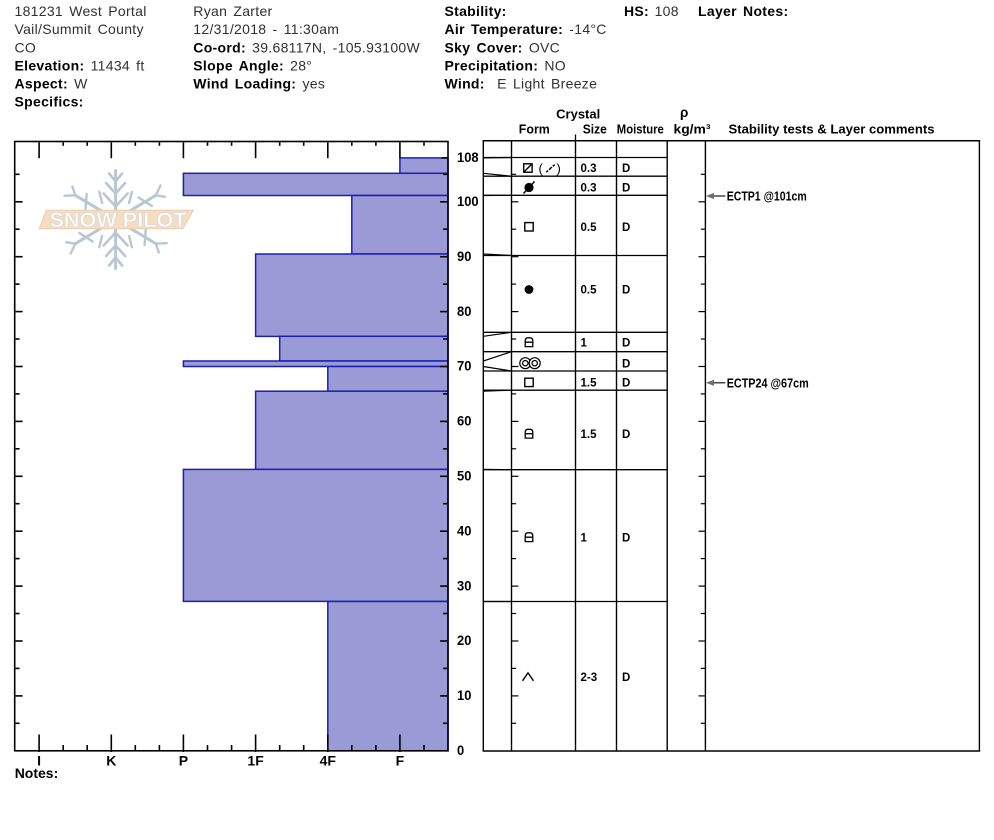 This screenshot has height=840, width=994. What do you see at coordinates (328, 761) in the screenshot?
I see `svg-text: 4F` at bounding box center [328, 761].